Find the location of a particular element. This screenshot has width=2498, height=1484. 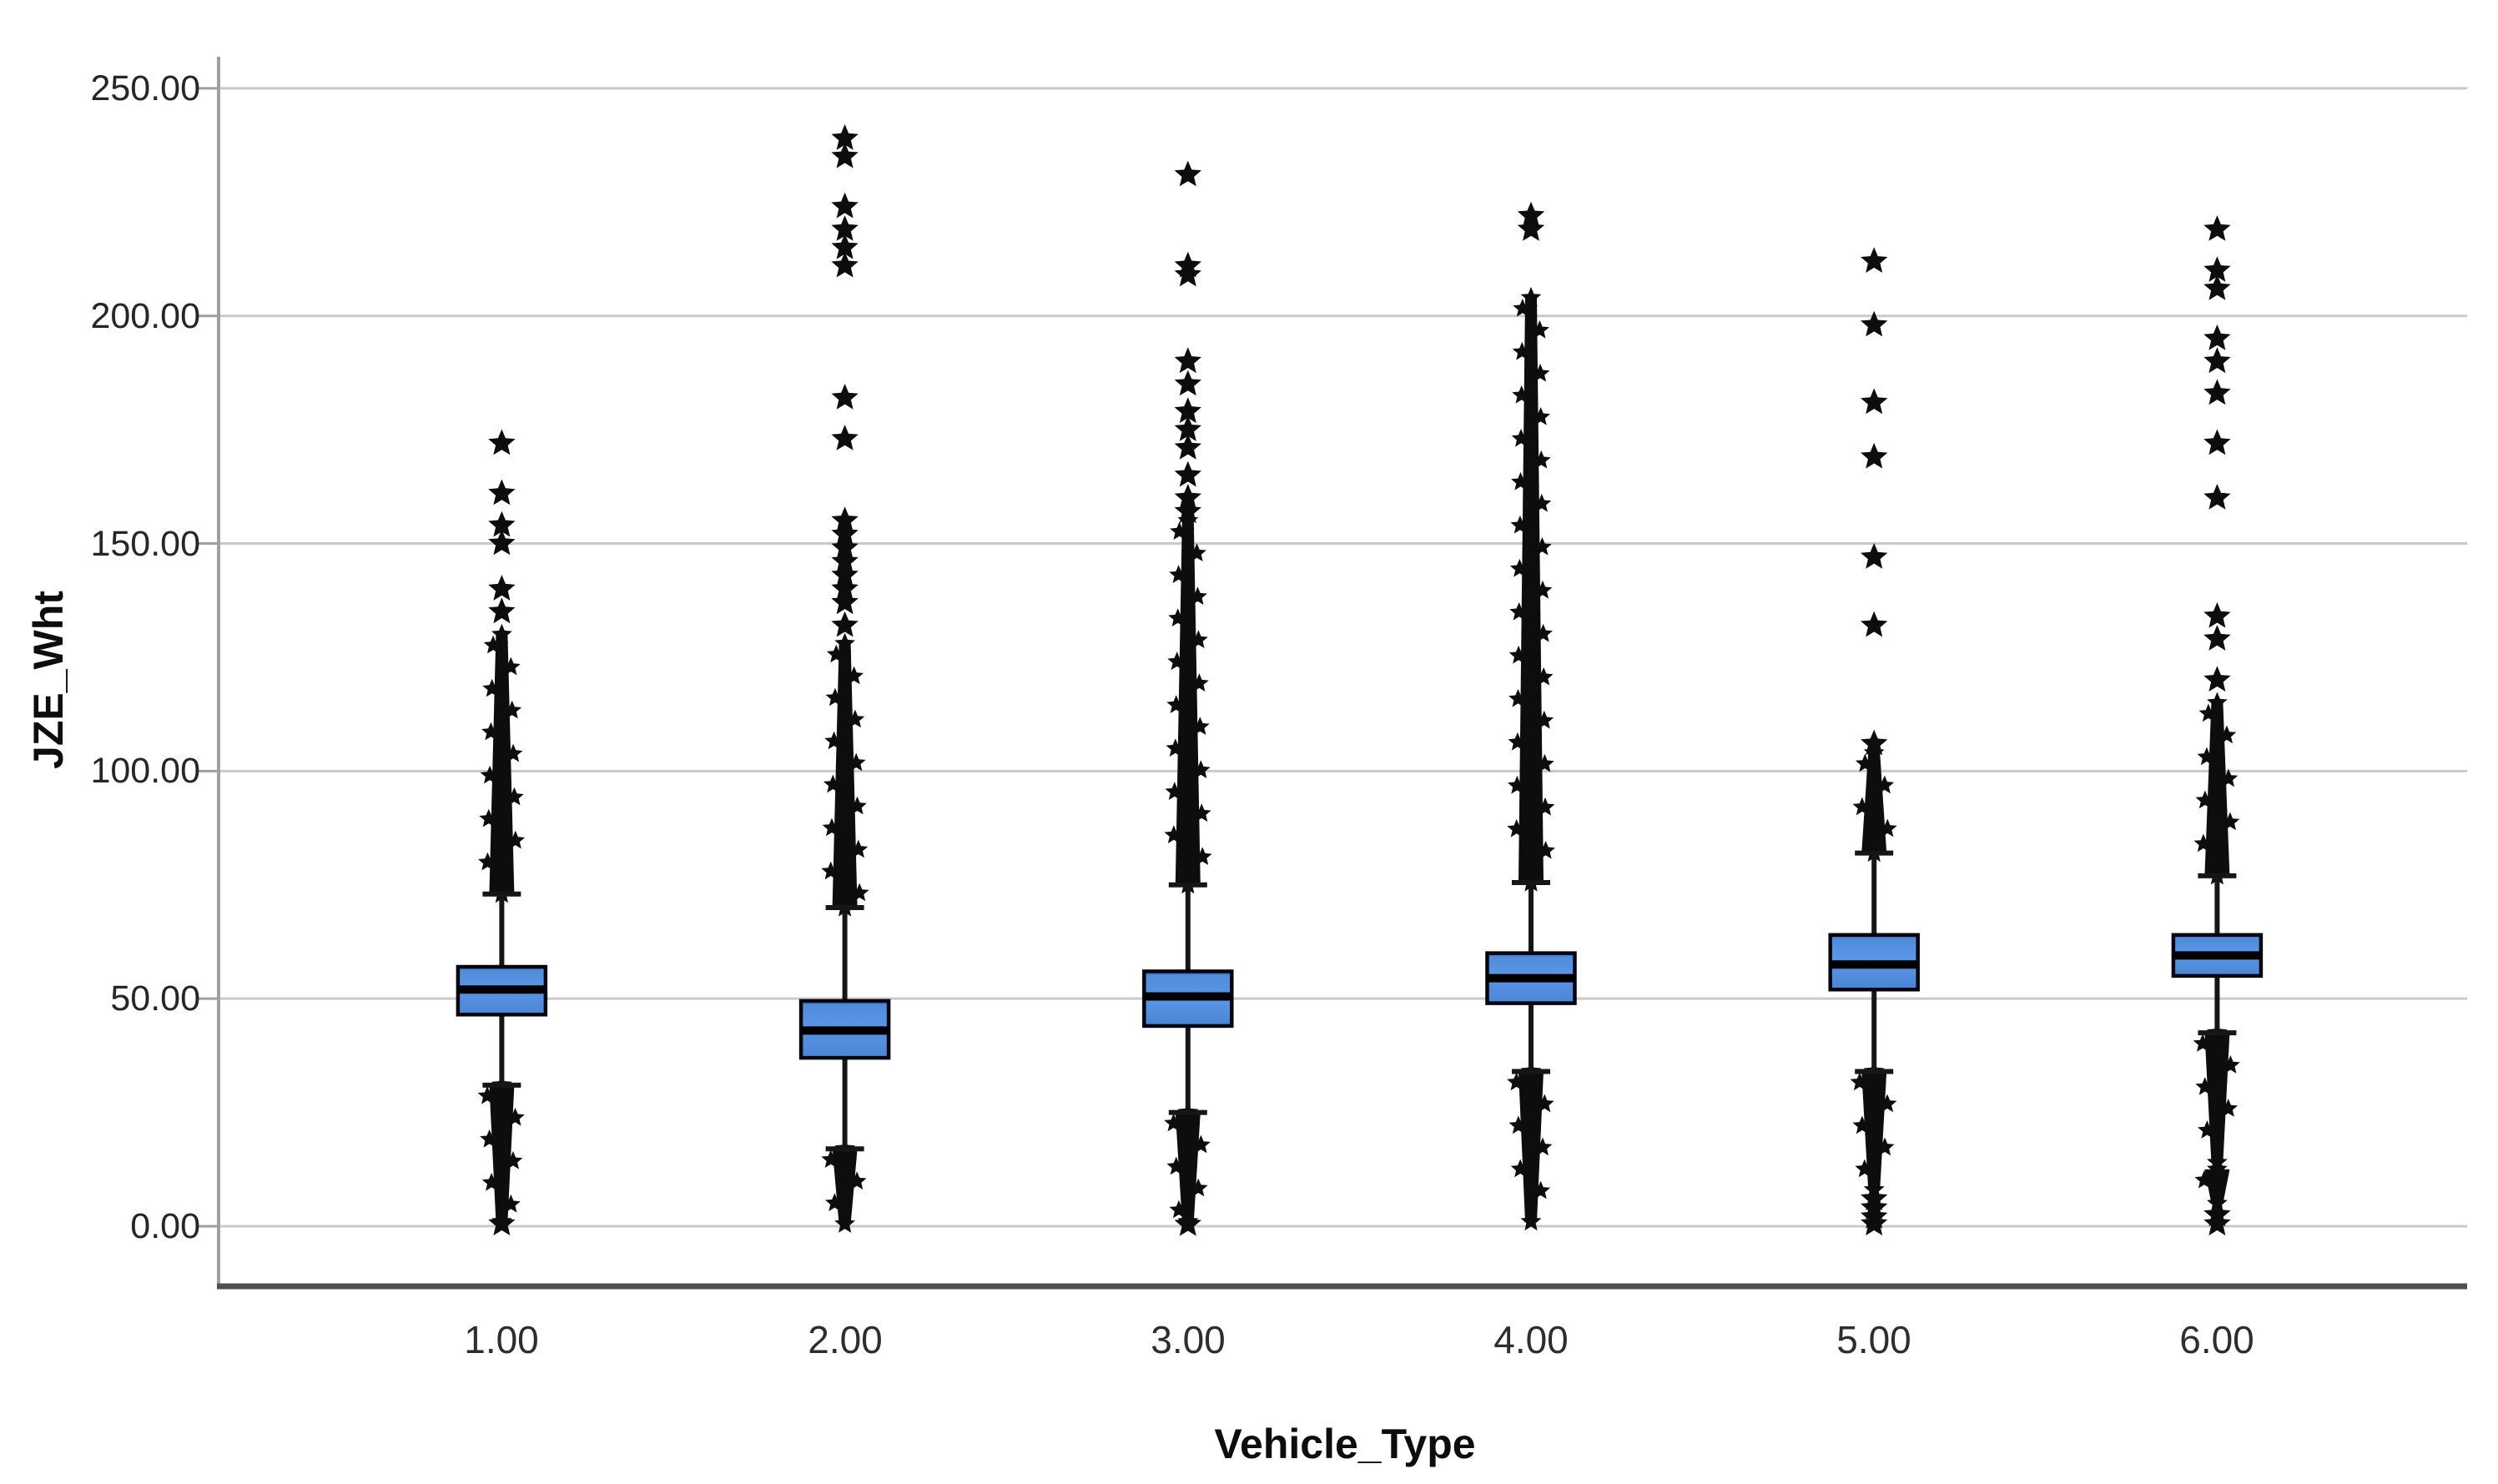

x-tick-label: 2.00 is located at coordinates (845, 1340).